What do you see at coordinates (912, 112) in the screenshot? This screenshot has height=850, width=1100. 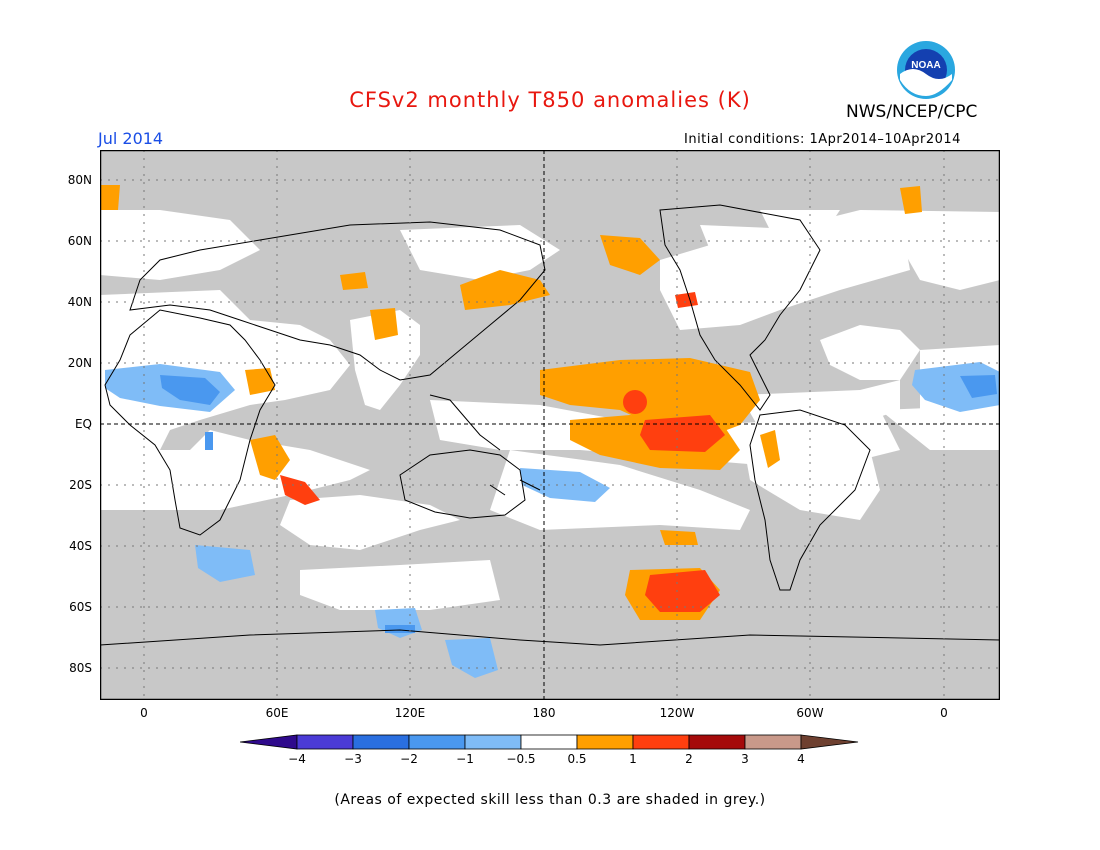 I see `agency-label: NWS/NCEP/CPC` at bounding box center [912, 112].